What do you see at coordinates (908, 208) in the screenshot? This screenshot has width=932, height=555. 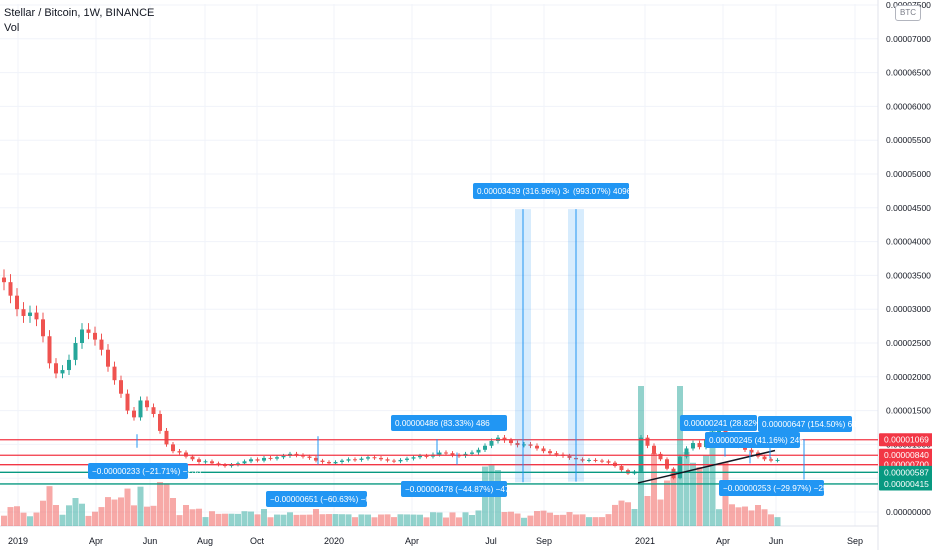 I see `y-tick-label: 0.00004500` at bounding box center [908, 208].